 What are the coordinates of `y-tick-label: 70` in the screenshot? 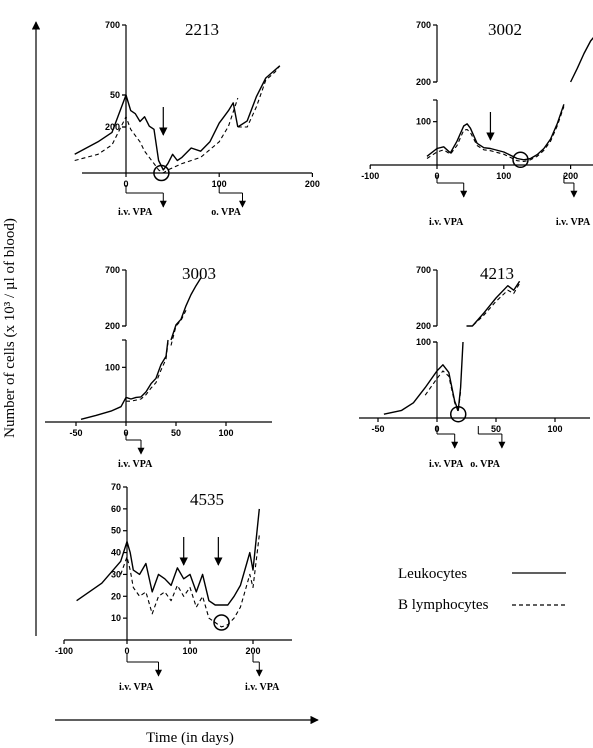 It's located at (116, 487).